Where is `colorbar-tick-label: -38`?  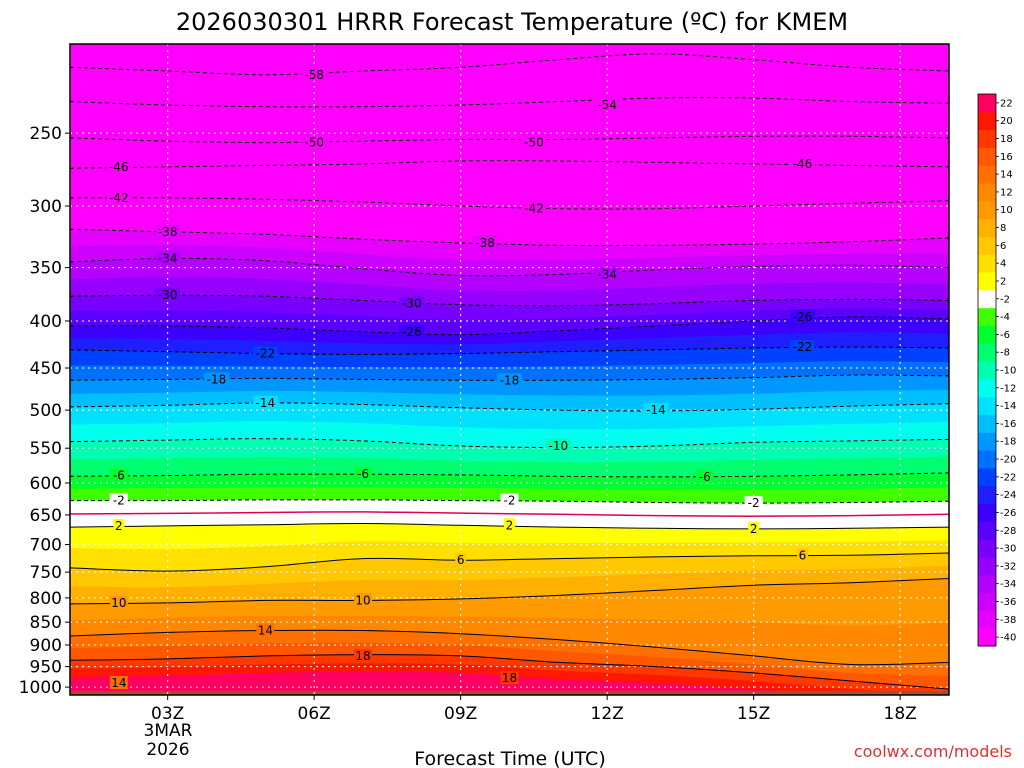 colorbar-tick-label: -38 is located at coordinates (1008, 620).